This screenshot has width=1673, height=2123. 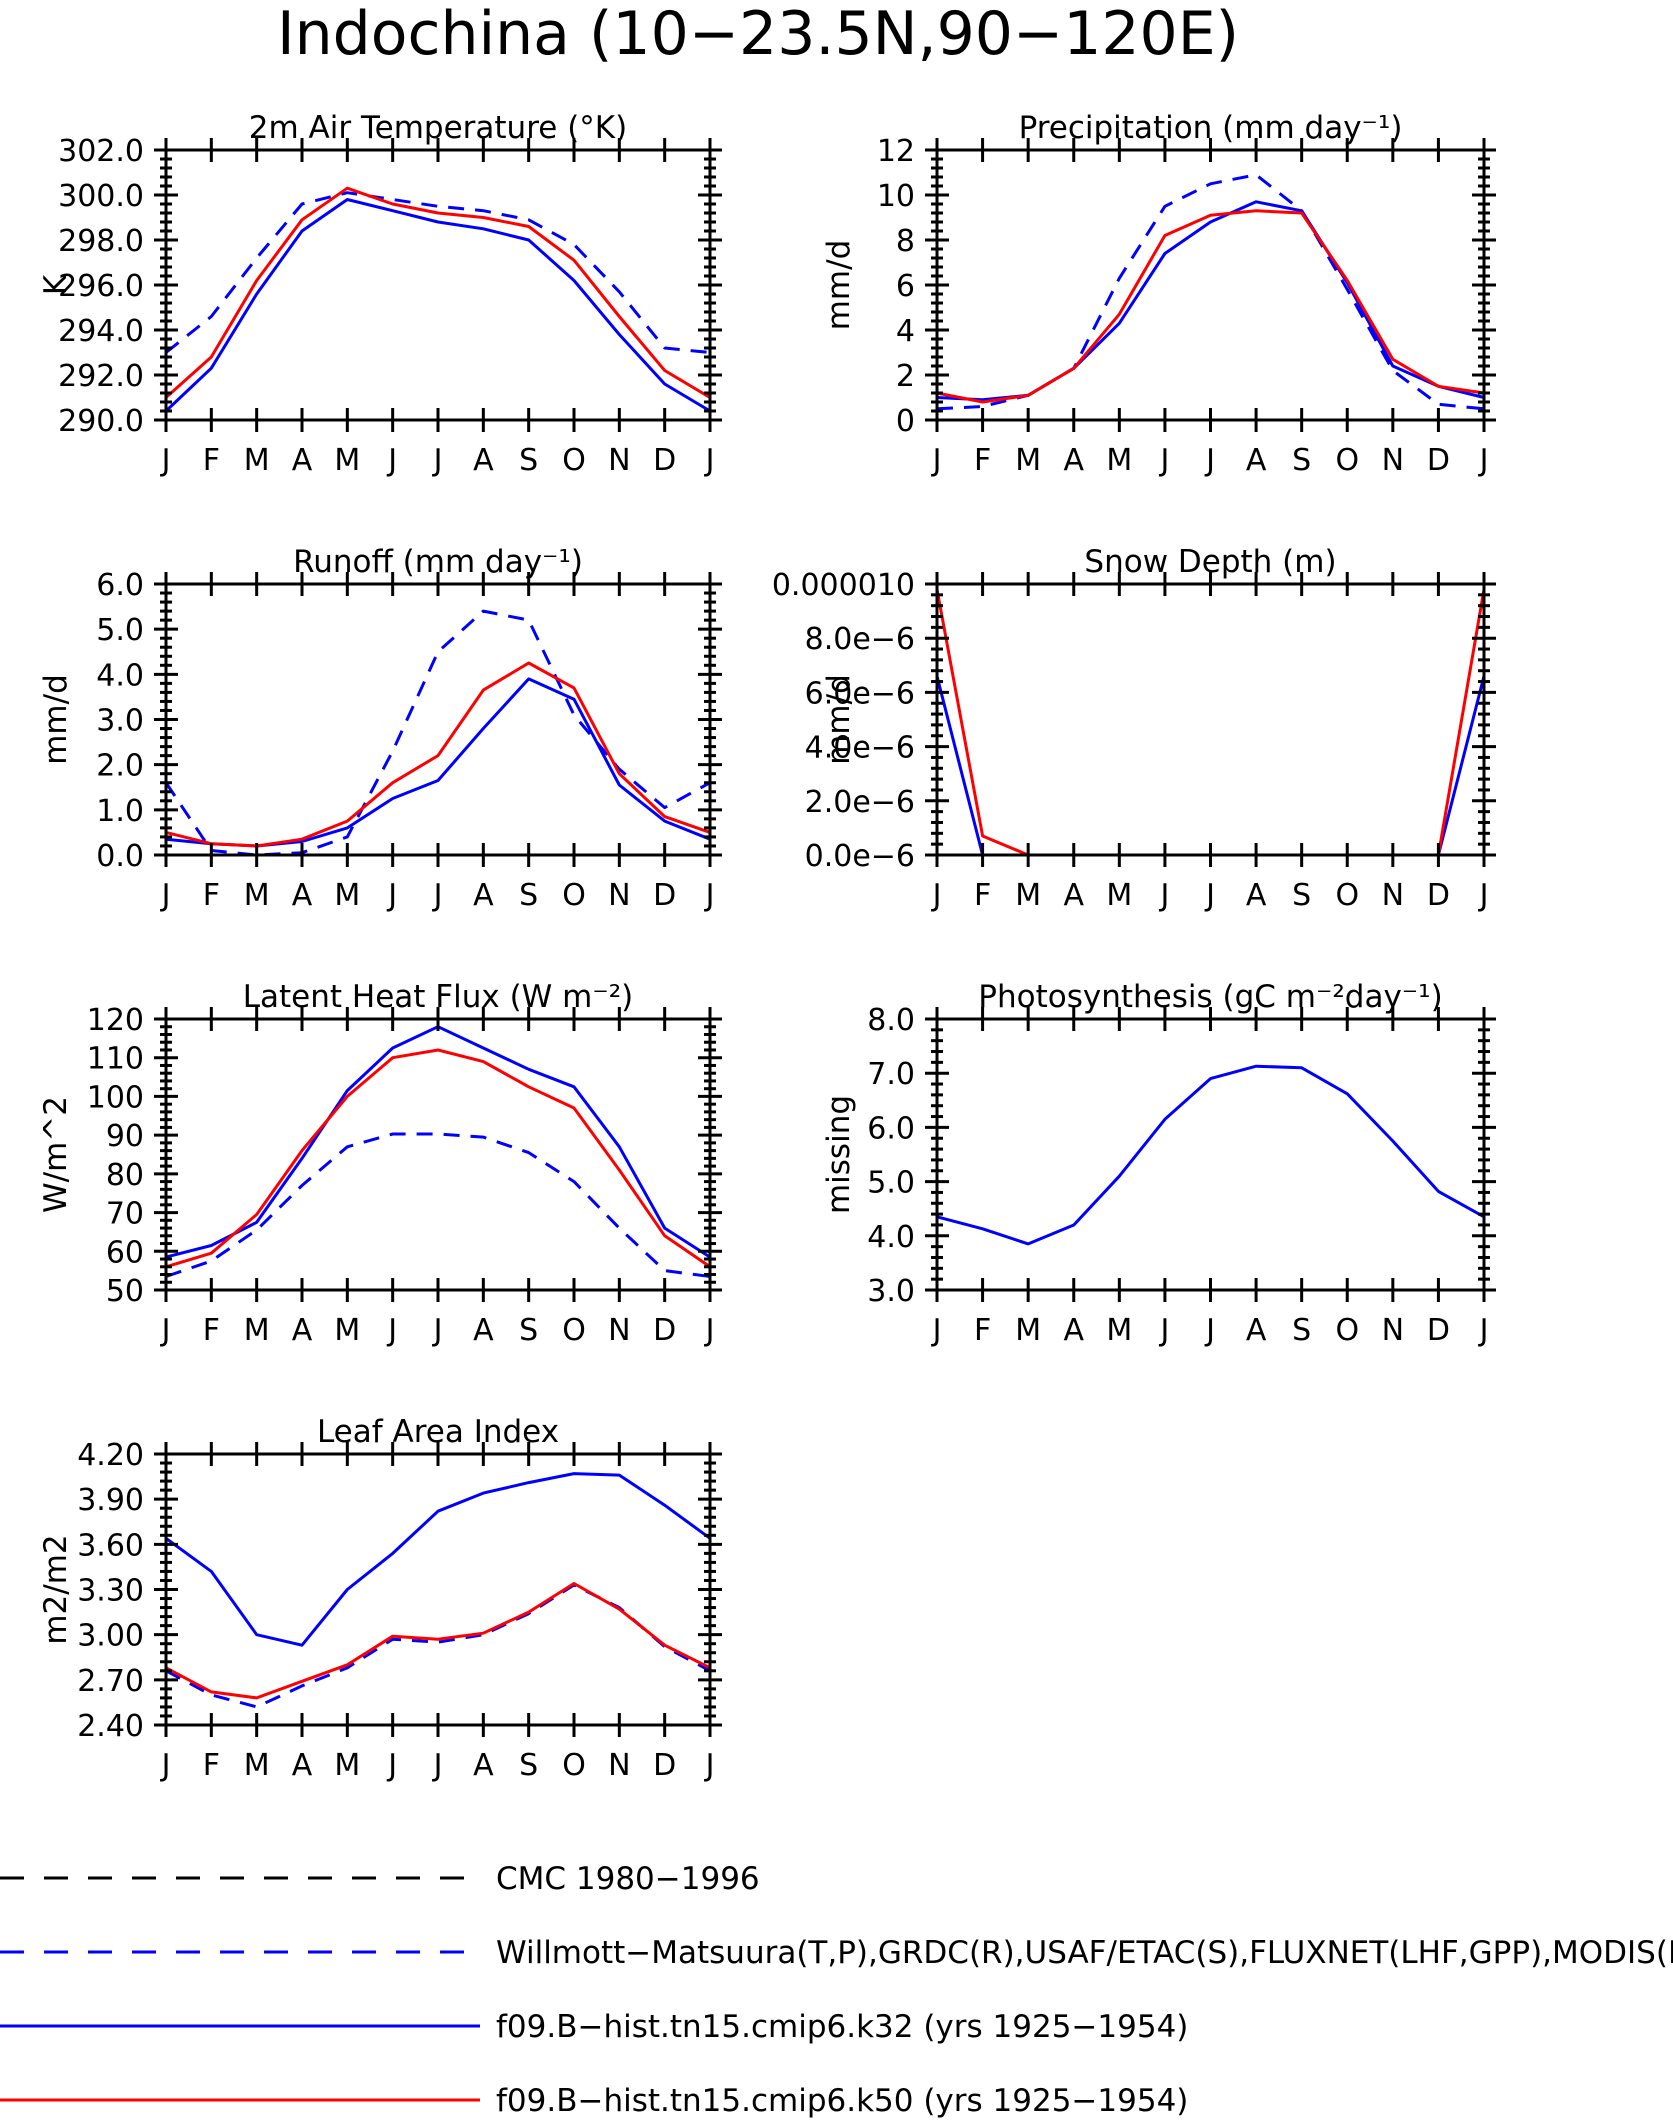 What do you see at coordinates (860, 802) in the screenshot?
I see `y-tick-label: 2.0e−6` at bounding box center [860, 802].